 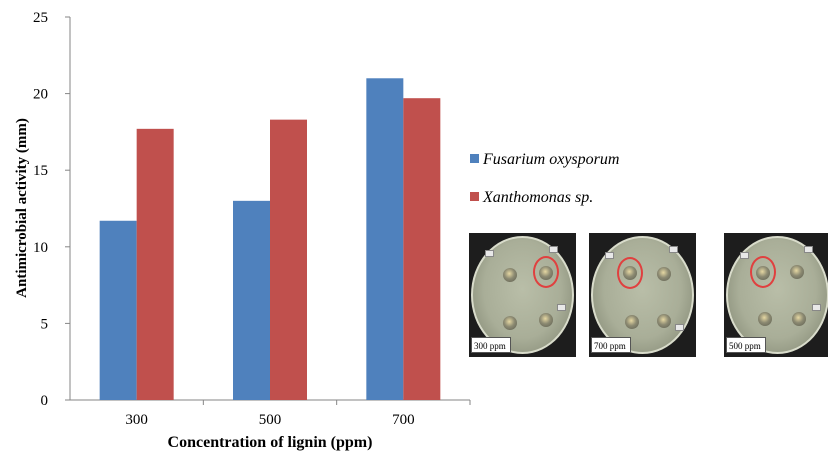 What do you see at coordinates (491, 345) in the screenshot?
I see `photo-label: 300 ppm` at bounding box center [491, 345].